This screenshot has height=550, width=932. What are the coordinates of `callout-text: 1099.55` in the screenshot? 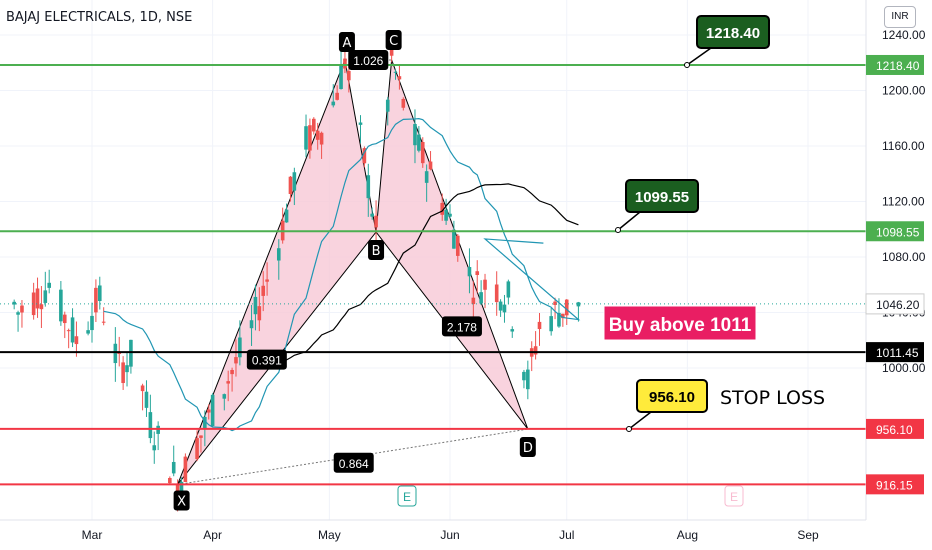 It's located at (662, 197).